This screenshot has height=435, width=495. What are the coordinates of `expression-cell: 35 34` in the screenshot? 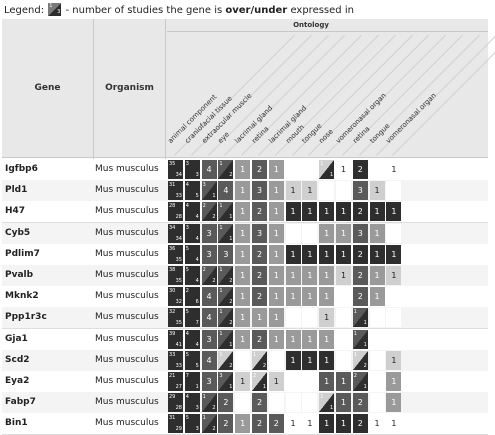 It's located at (175, 169).